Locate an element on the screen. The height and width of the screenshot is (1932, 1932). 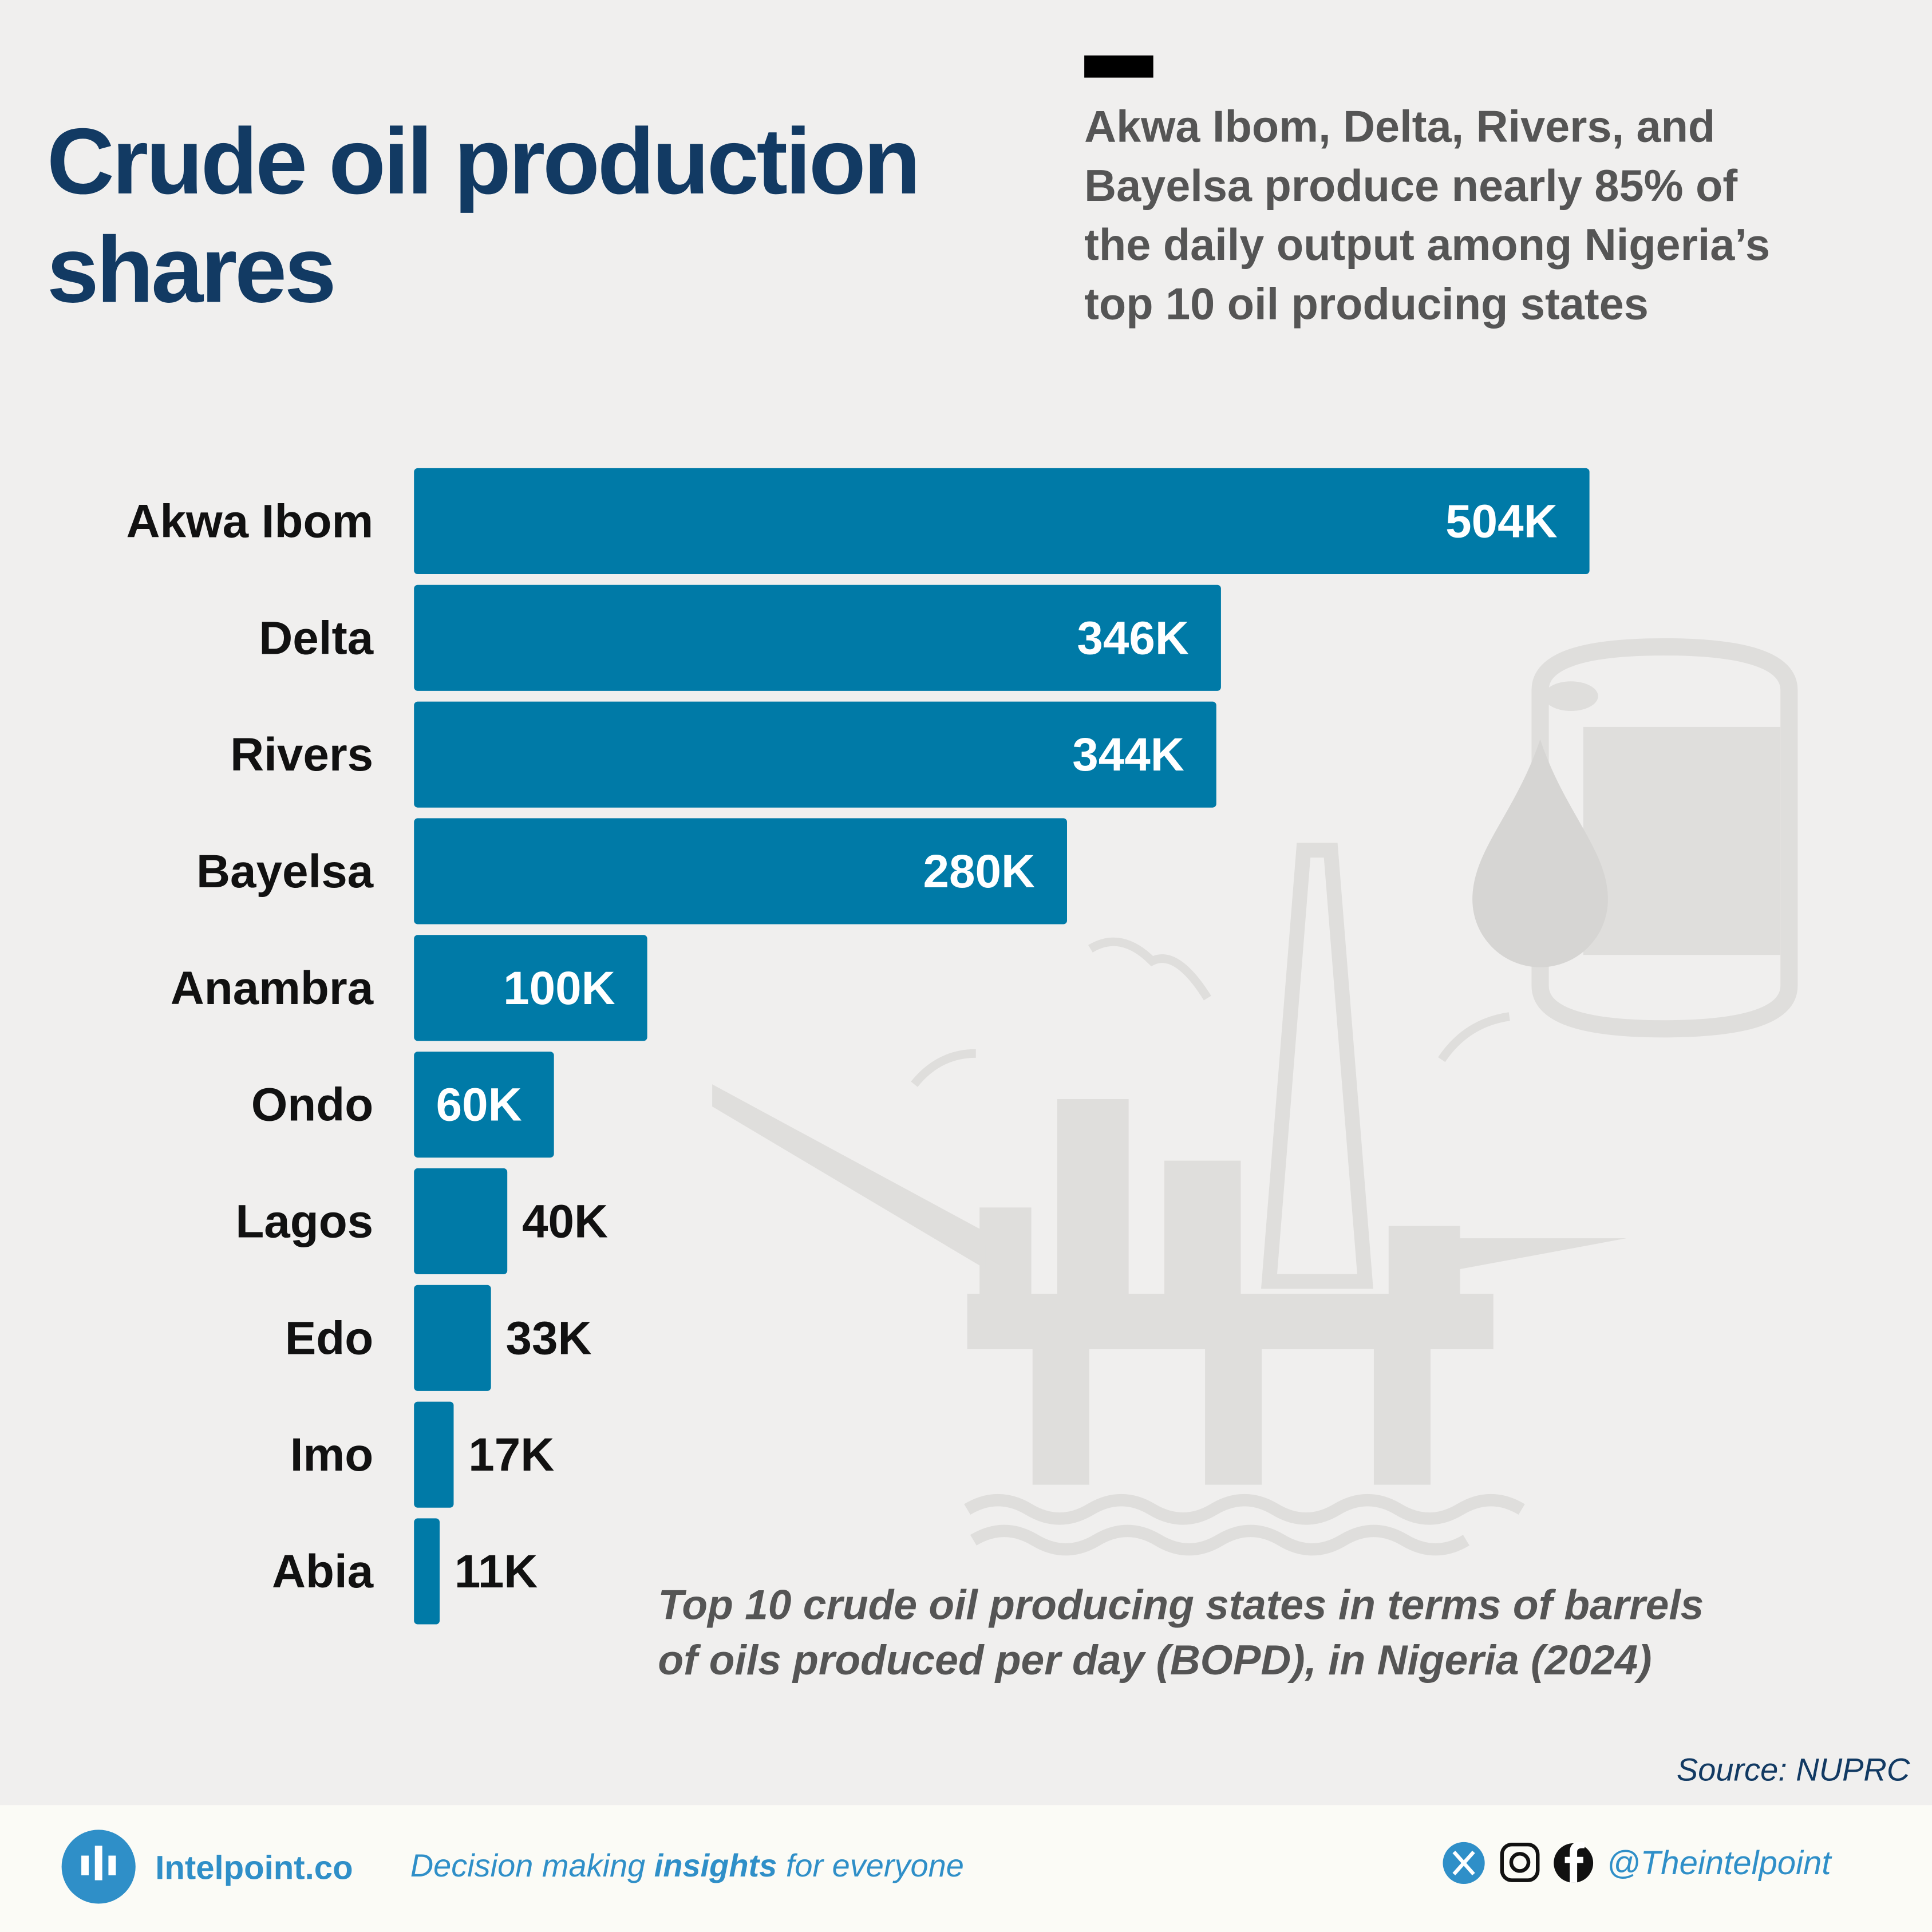
category-label: Abia is located at coordinates (323, 1572).